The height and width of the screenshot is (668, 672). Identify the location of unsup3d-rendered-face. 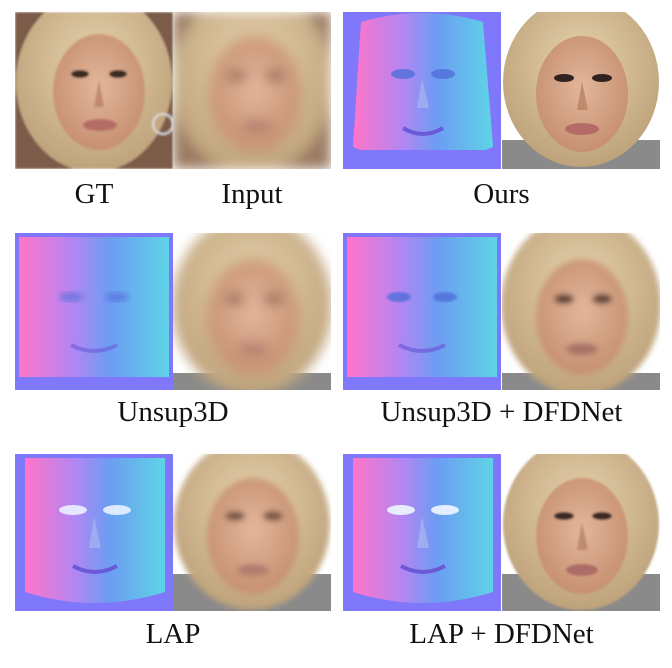
(252, 311).